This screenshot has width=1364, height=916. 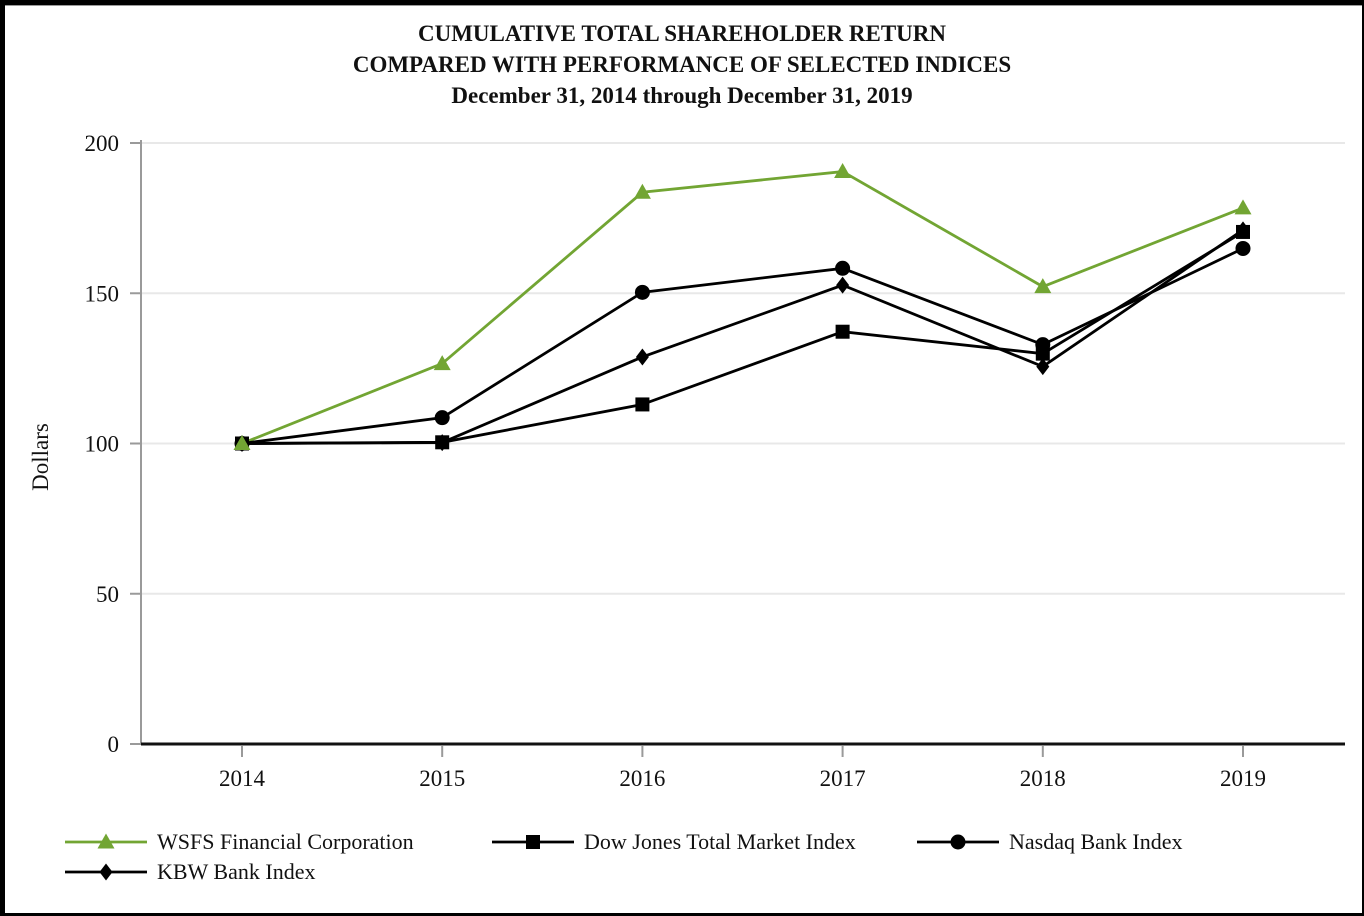 What do you see at coordinates (102, 444) in the screenshot?
I see `y-tick-label-100: 100` at bounding box center [102, 444].